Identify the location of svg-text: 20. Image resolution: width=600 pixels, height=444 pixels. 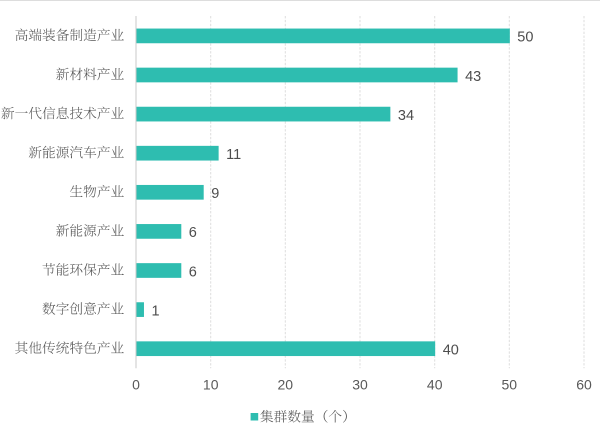
(286, 385).